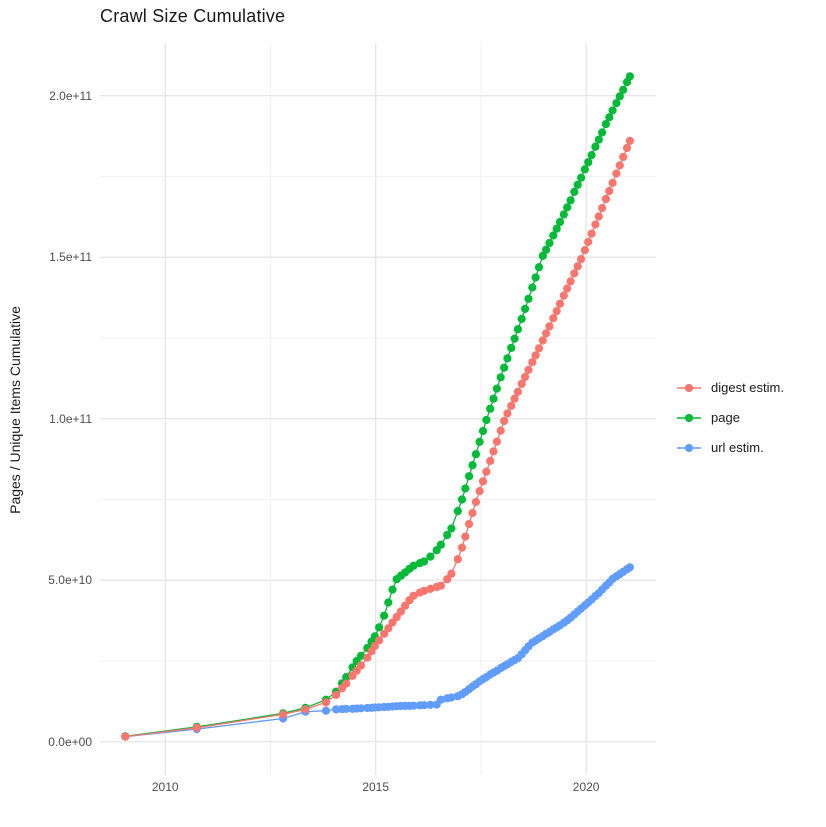  What do you see at coordinates (193, 16) in the screenshot?
I see `chart-title: Crawl Size Cumulative` at bounding box center [193, 16].